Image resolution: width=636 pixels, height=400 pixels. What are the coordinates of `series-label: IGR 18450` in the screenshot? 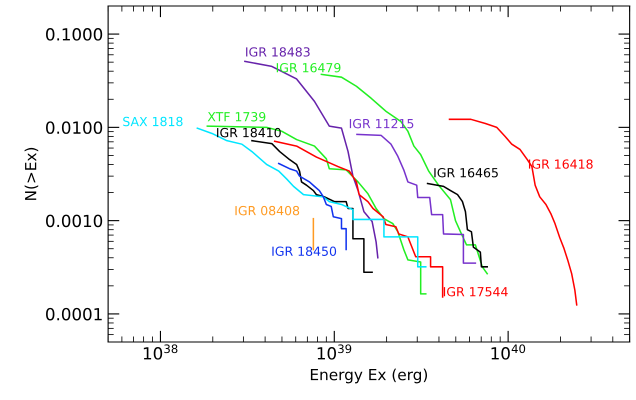 It's located at (304, 251).